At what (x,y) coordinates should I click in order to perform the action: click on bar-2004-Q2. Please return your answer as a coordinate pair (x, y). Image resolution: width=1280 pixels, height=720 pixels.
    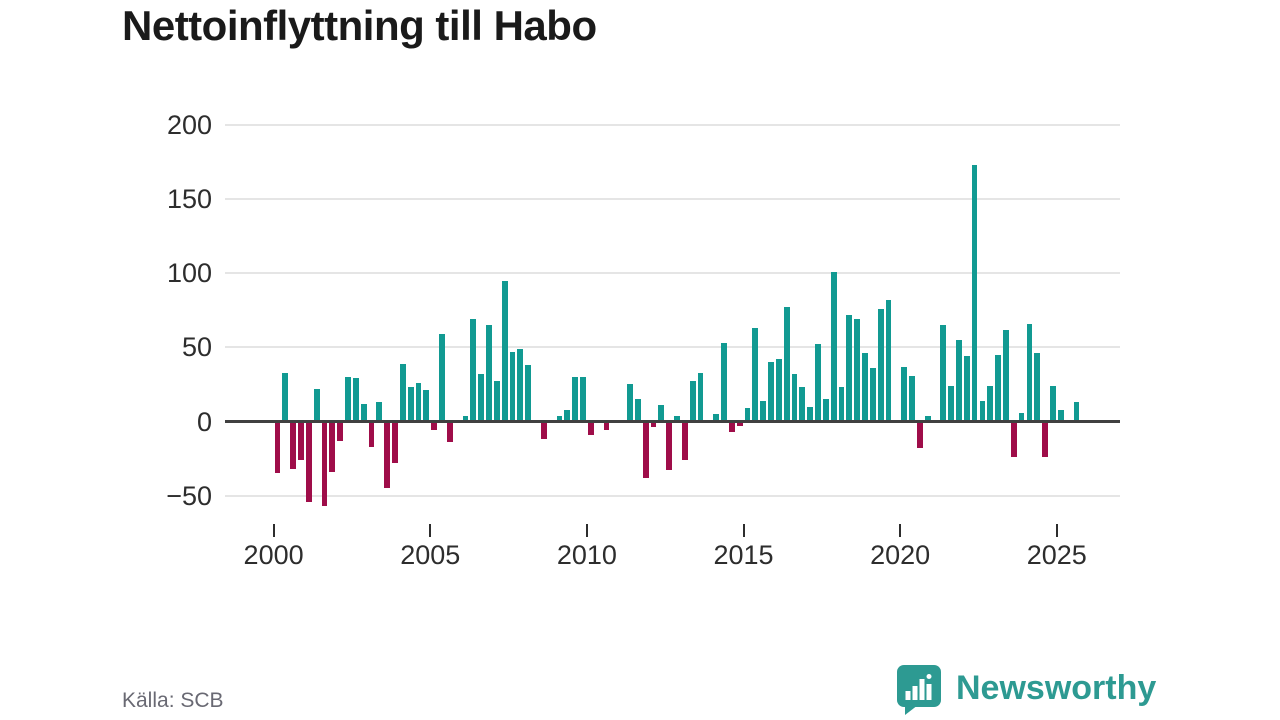
    Looking at the image, I should click on (410, 404).